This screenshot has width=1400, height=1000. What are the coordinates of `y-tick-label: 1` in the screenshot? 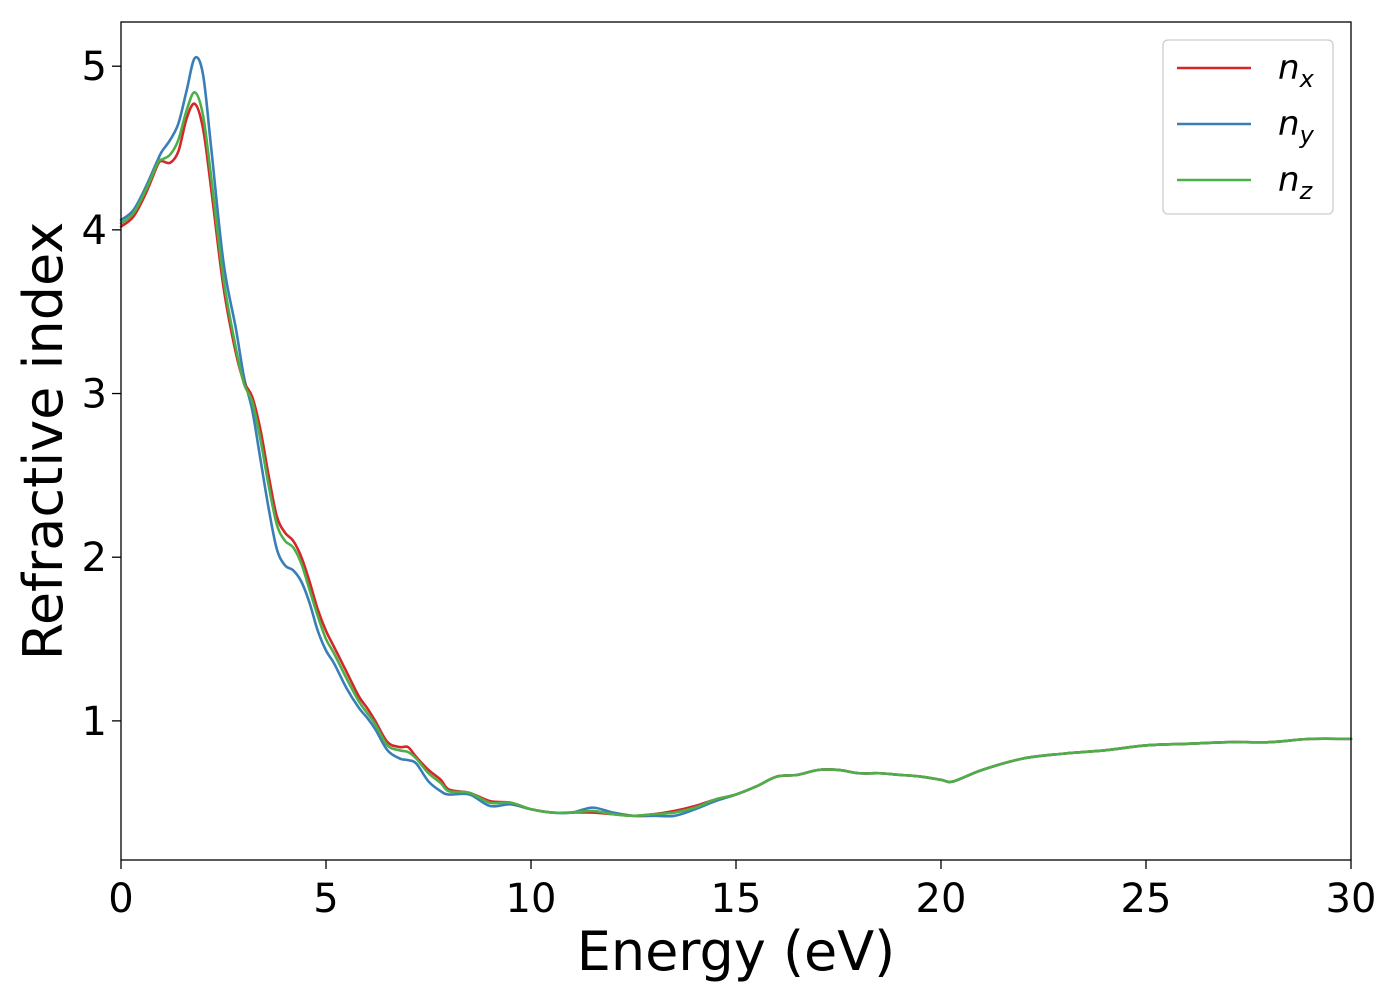 It's located at (94, 722).